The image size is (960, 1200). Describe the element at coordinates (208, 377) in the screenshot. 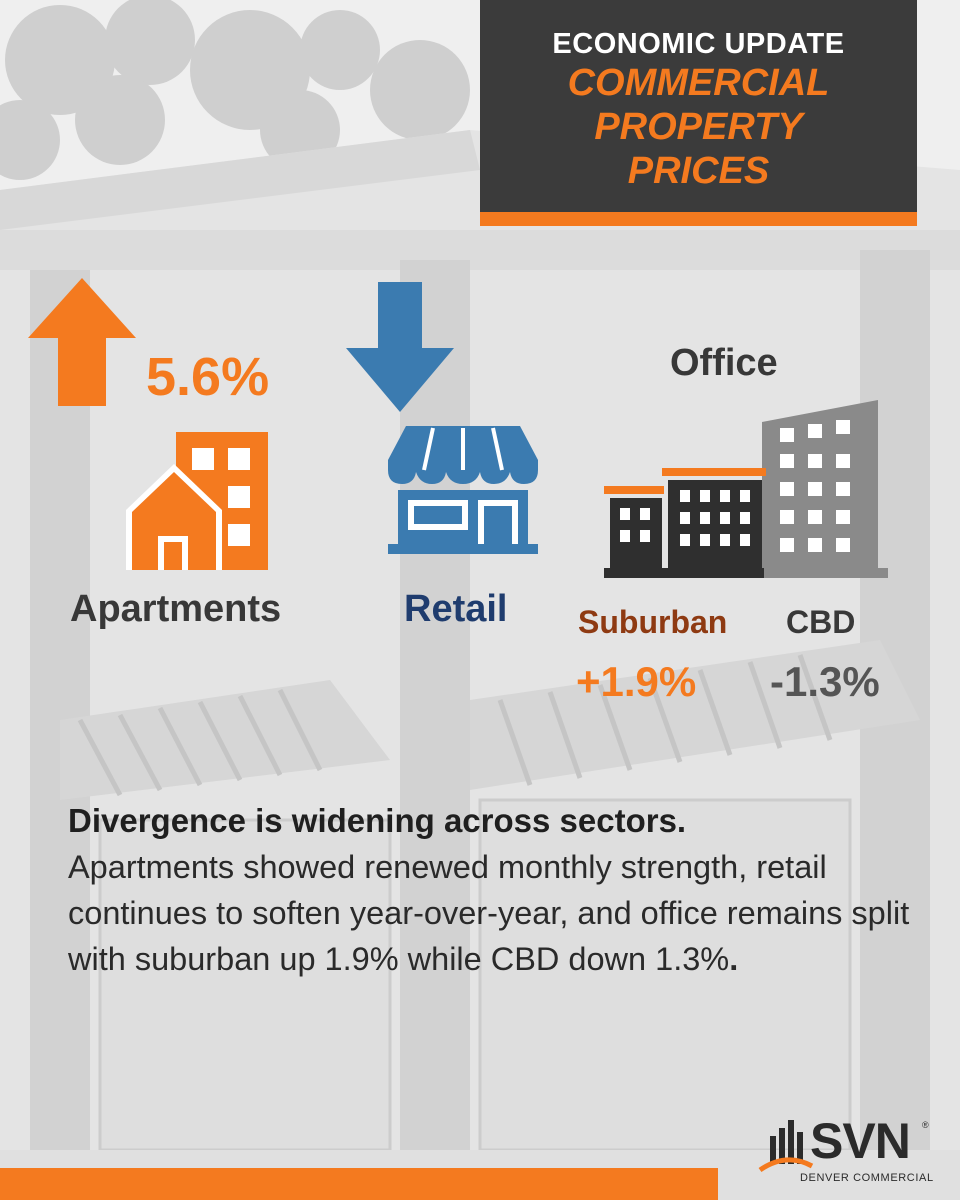

I see `apartments-change: 5.6%` at that location.